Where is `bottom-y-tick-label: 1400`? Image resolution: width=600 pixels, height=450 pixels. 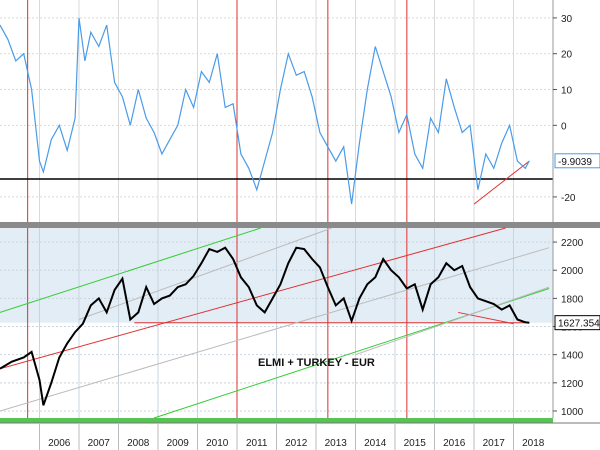 bottom-y-tick-label: 1400 is located at coordinates (572, 356).